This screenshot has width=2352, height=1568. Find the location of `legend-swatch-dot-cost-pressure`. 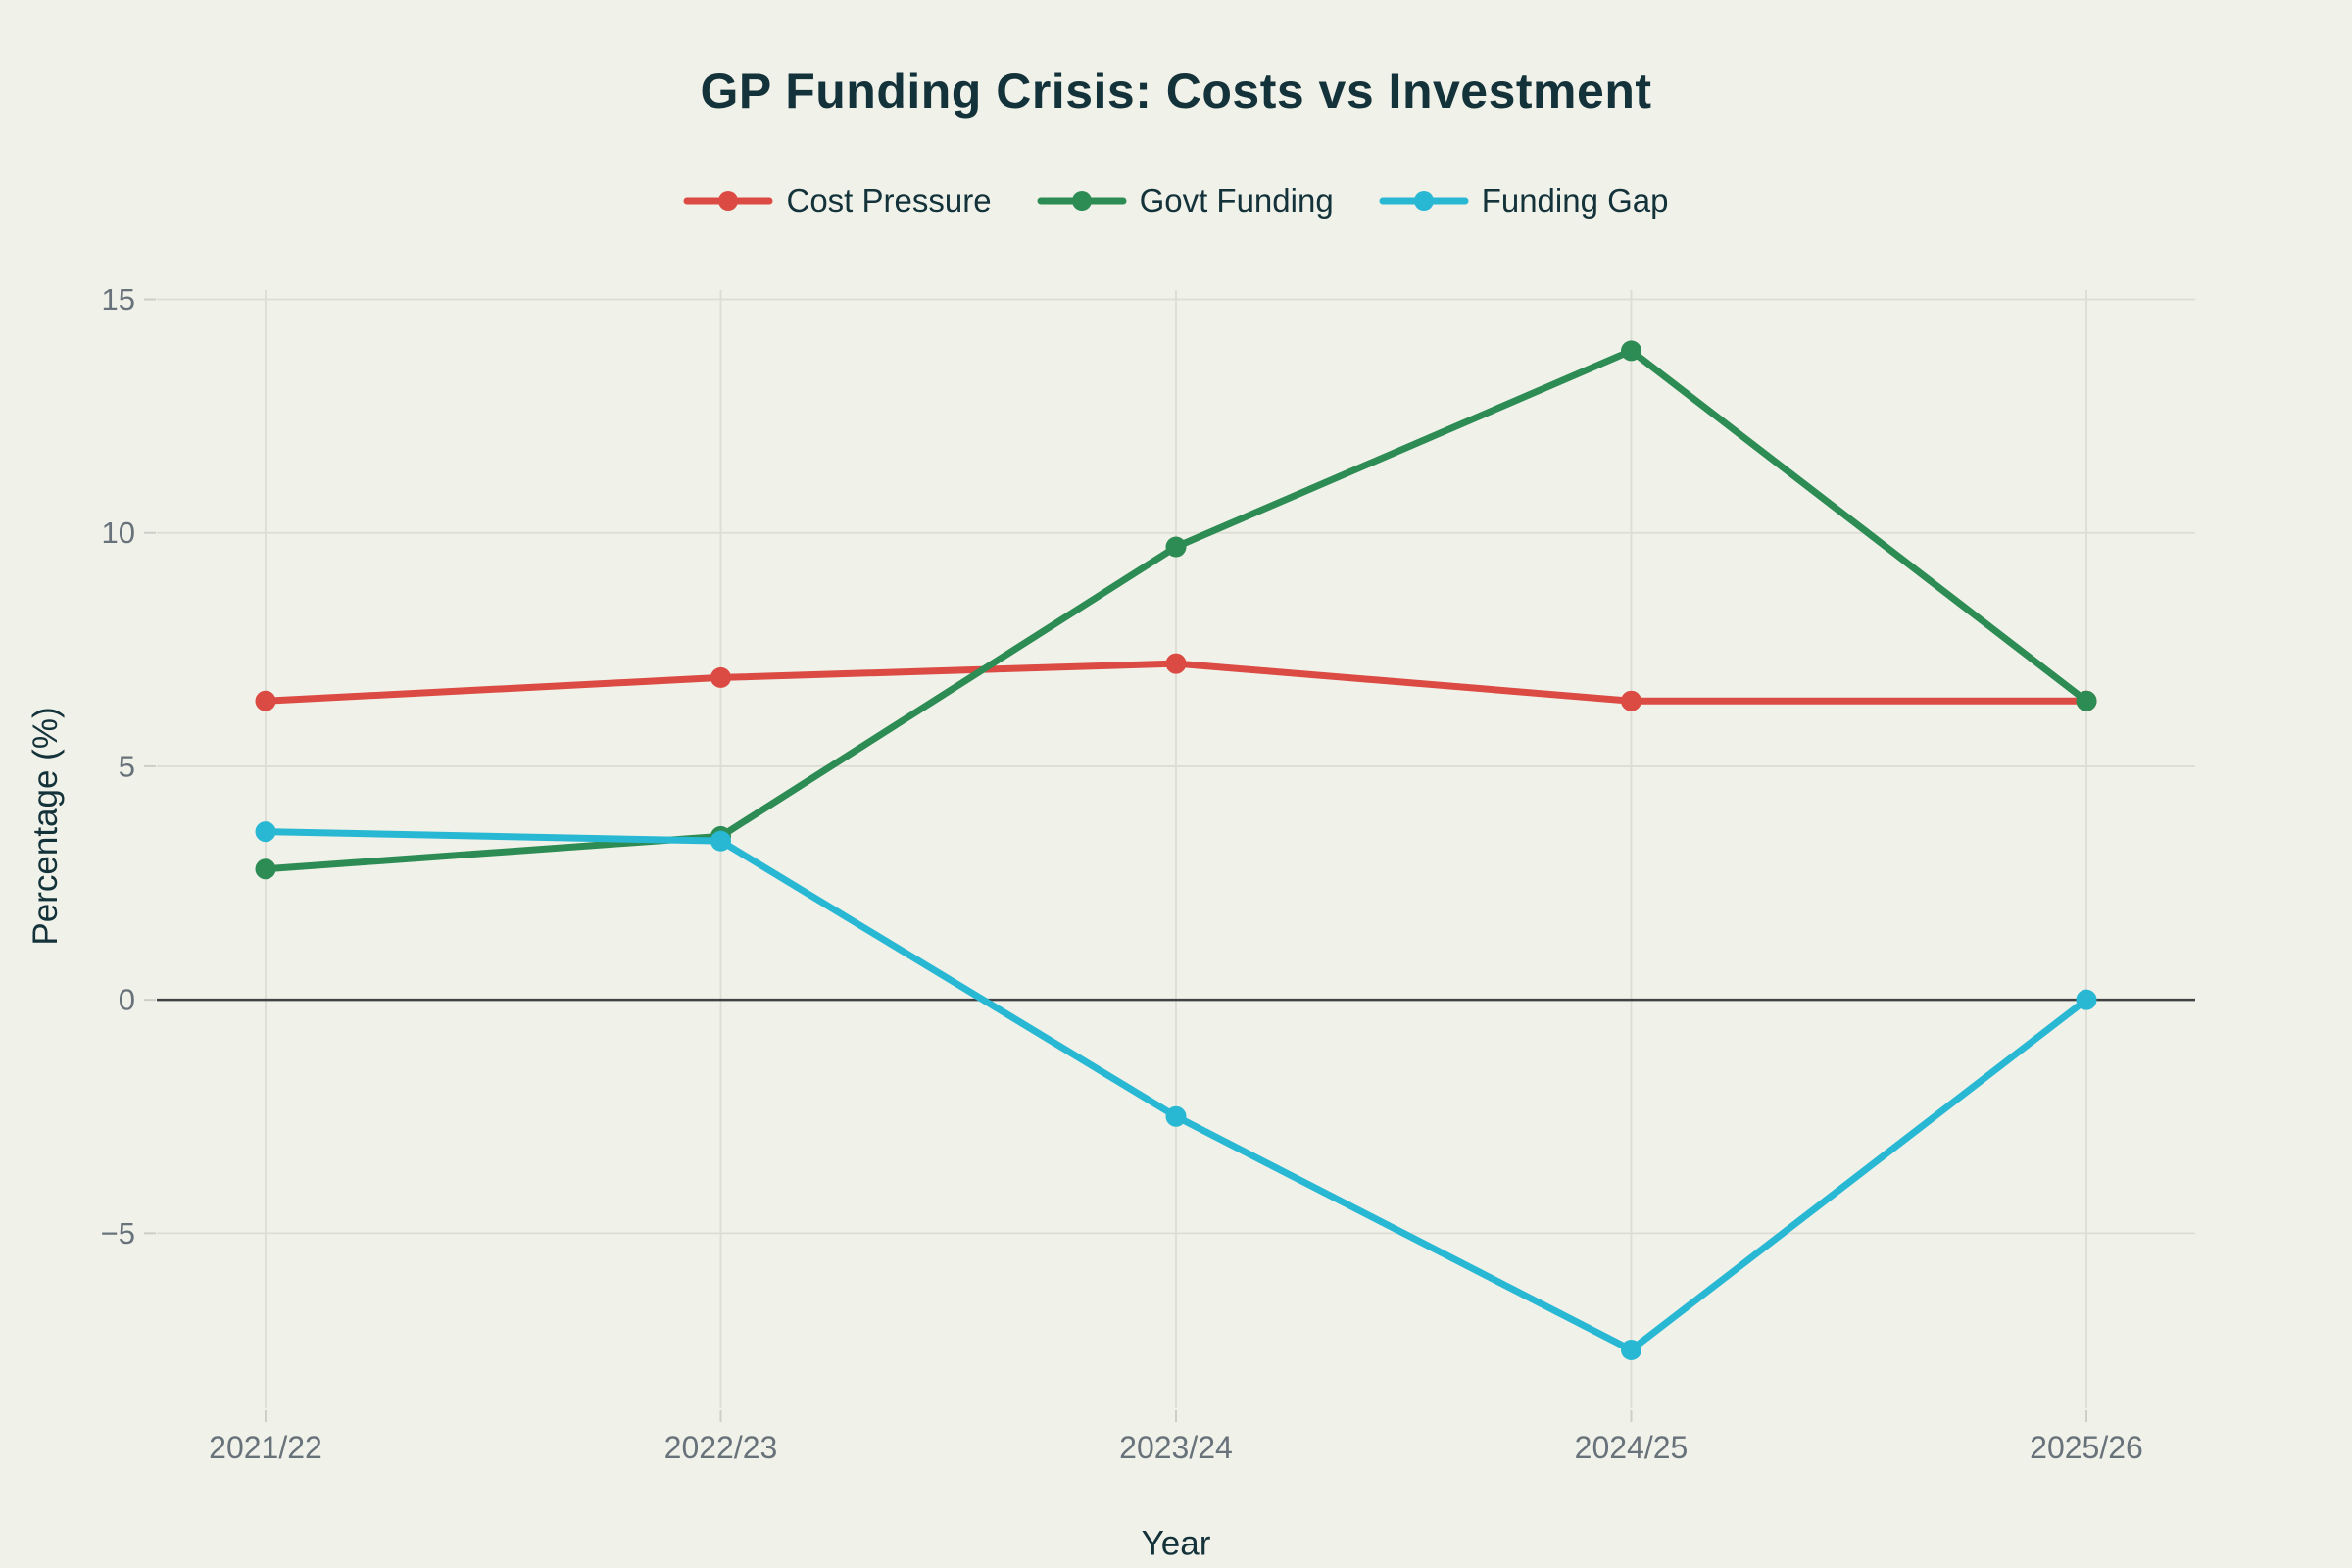

legend-swatch-dot-cost-pressure is located at coordinates (728, 201).